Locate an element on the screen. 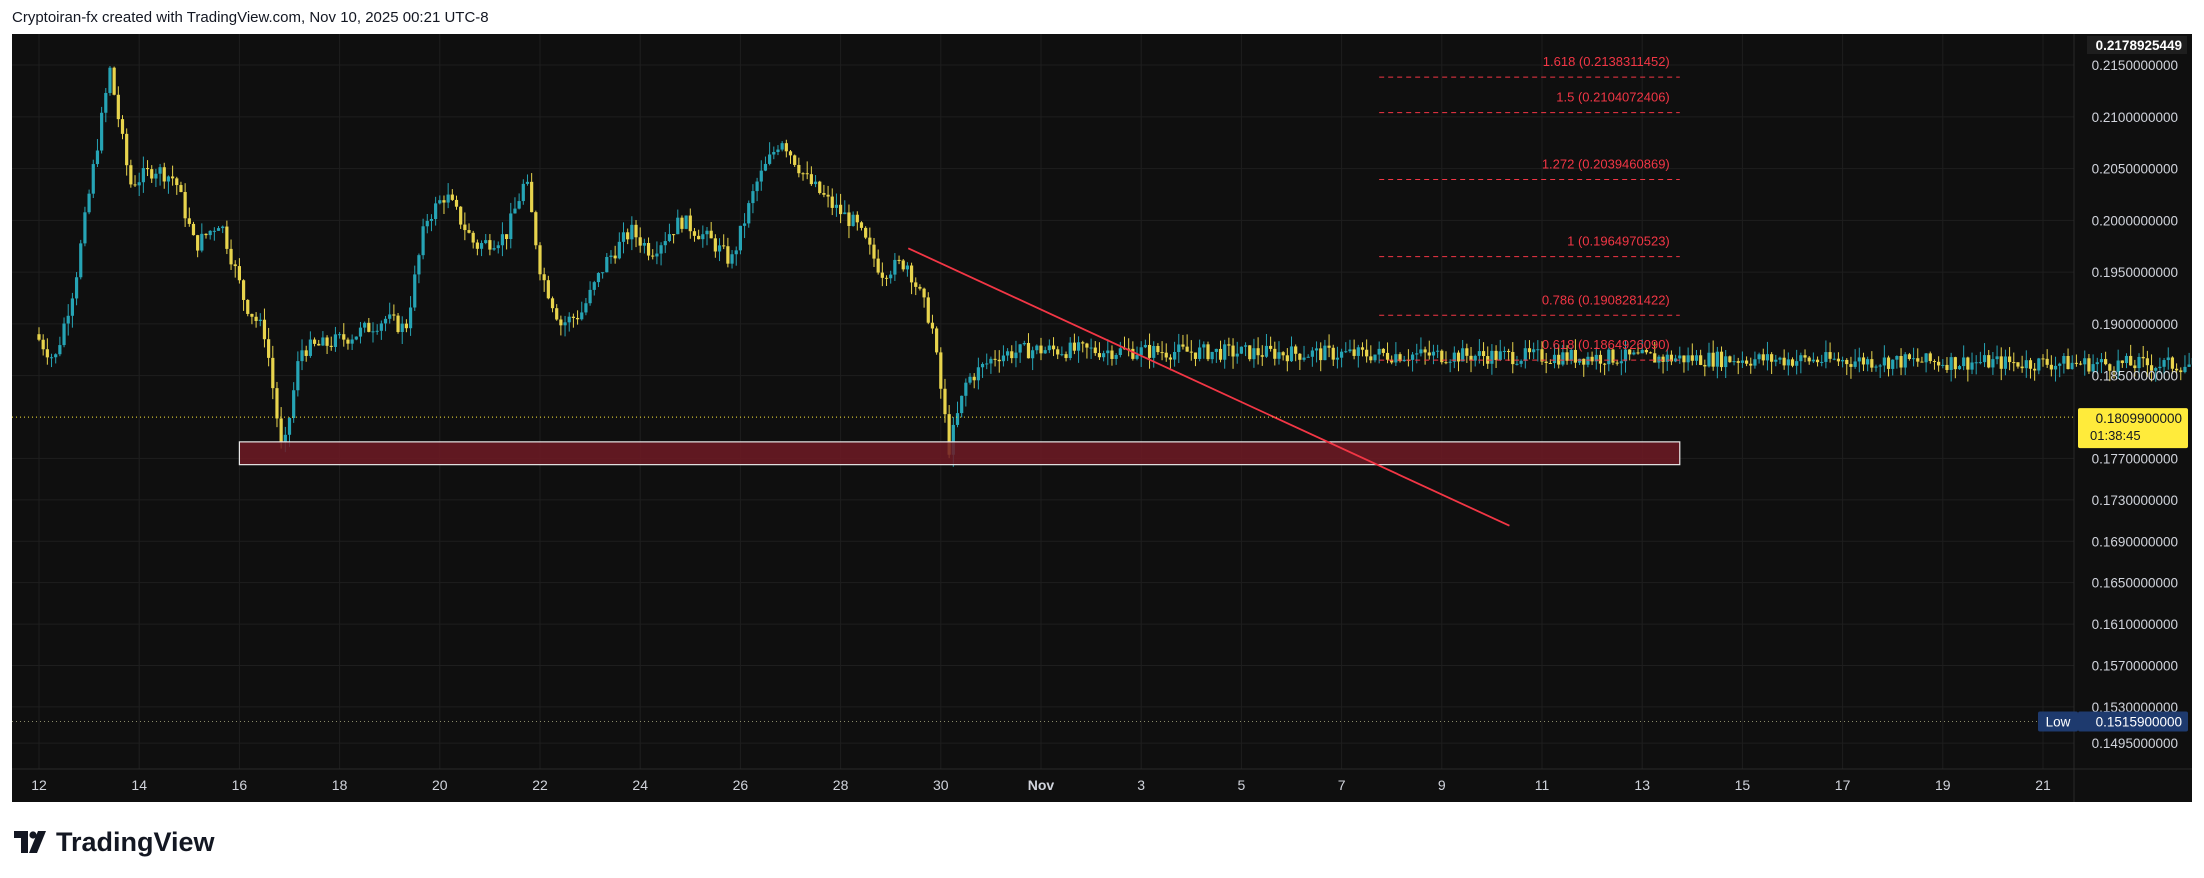  time-axis: 12 14 16 18 20 22 24 26 28 30 Nov 3 5 7 9 11 13 15 17 19 21 is located at coordinates (1102, 780).